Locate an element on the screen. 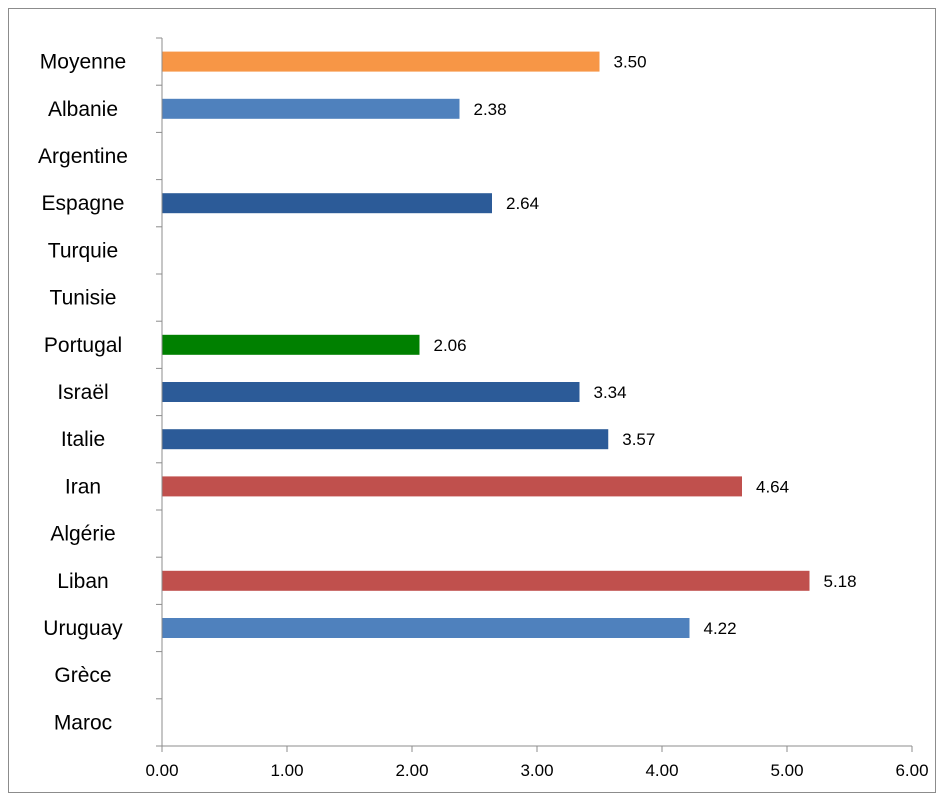  data-label: 2.06 is located at coordinates (450, 345).